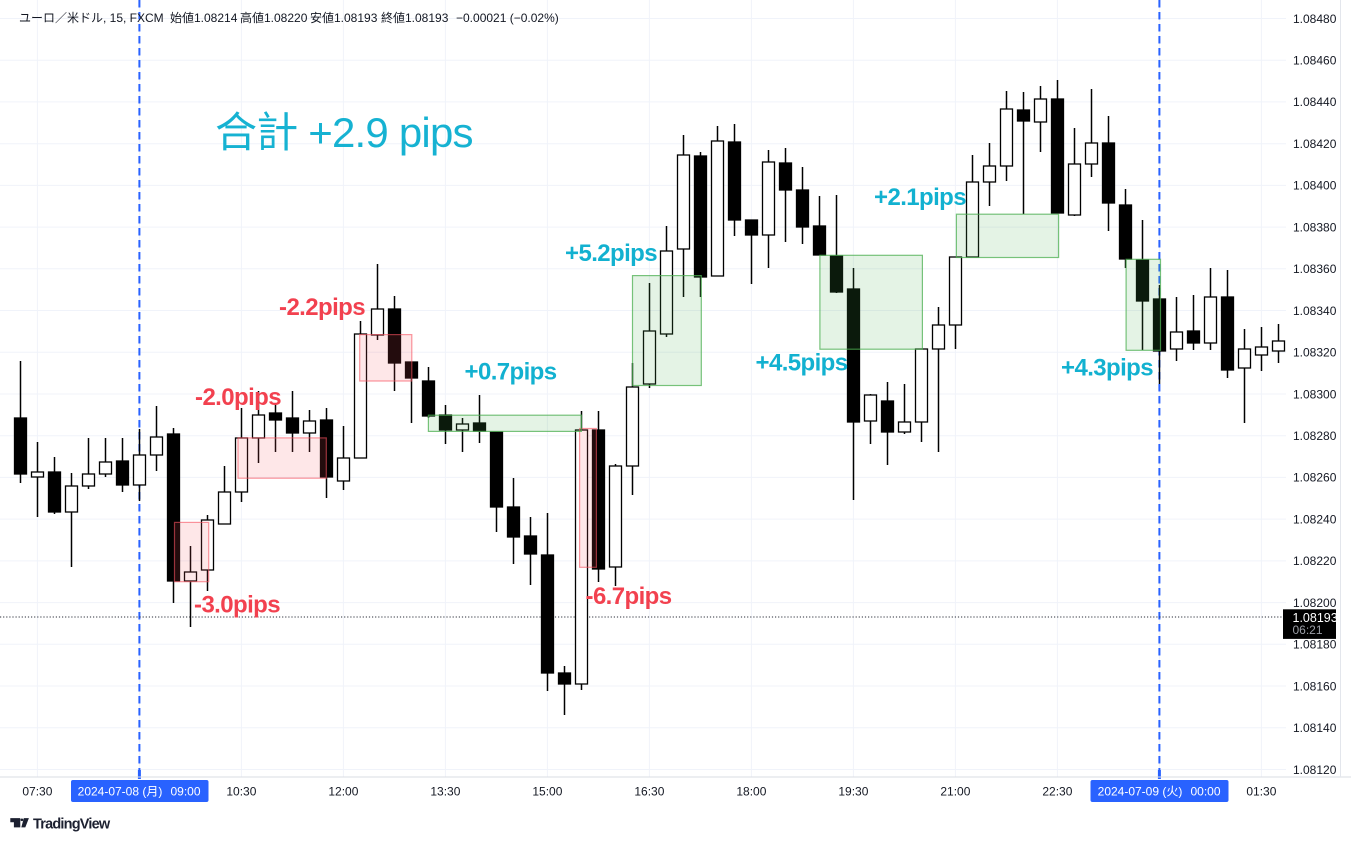 This screenshot has width=1351, height=841. What do you see at coordinates (343, 792) in the screenshot?
I see `svg-text: 12:00` at bounding box center [343, 792].